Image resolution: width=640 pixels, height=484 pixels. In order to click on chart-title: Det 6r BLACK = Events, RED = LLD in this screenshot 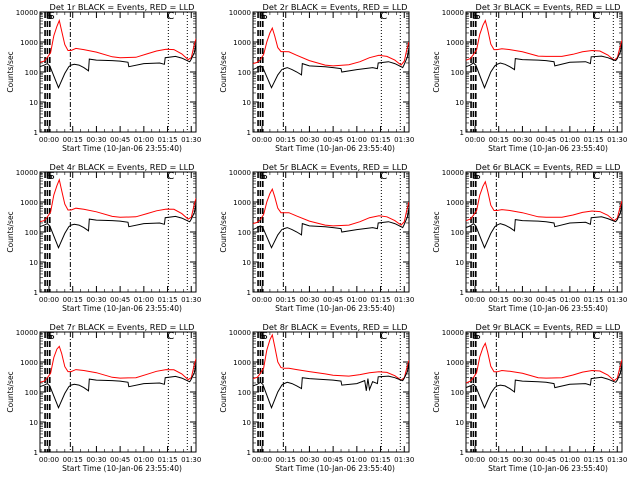, I will do `click(548, 167)`.